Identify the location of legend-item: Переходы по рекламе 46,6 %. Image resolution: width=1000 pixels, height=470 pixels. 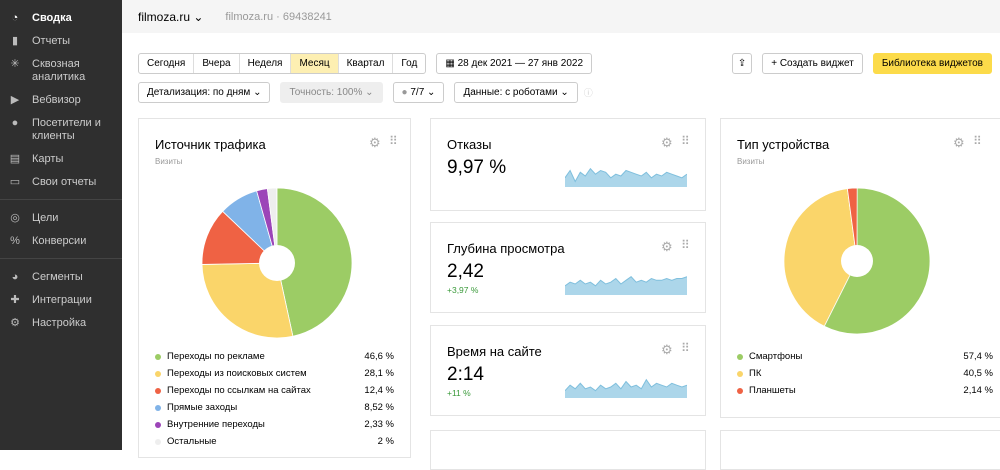
(274, 356).